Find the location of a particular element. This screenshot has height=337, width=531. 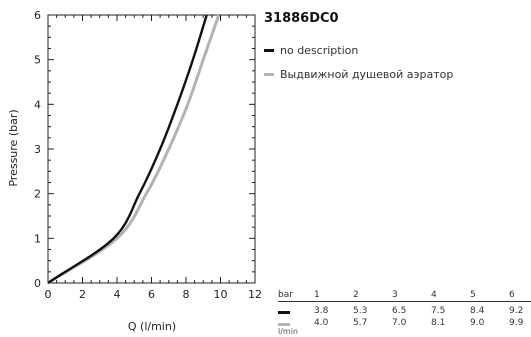

chart-title: 31886DC0 is located at coordinates (301, 18).